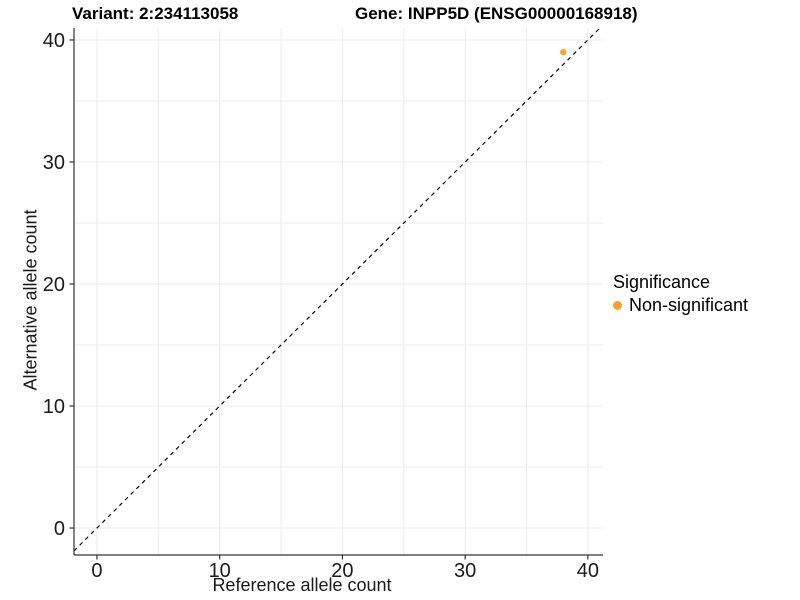 Image resolution: width=800 pixels, height=600 pixels. I want to click on data-point, so click(563, 52).